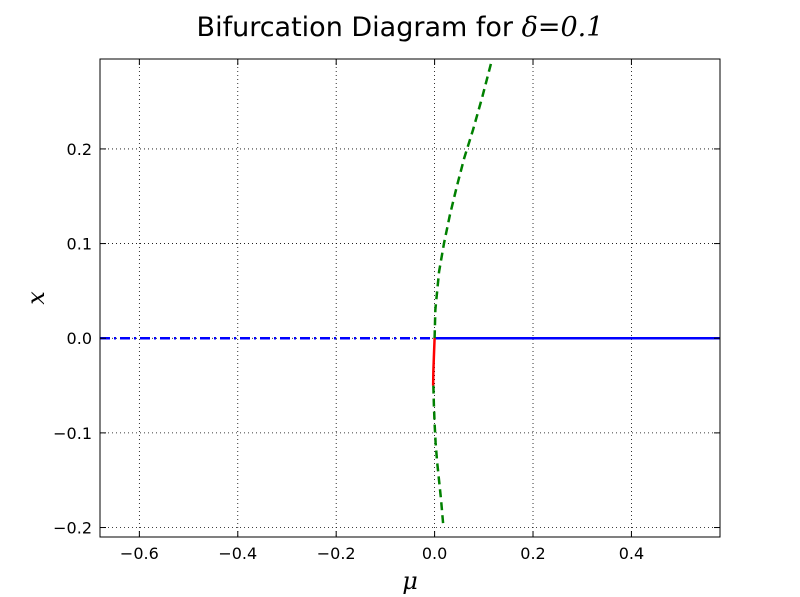 The image size is (800, 597). Describe the element at coordinates (79, 244) in the screenshot. I see `y-tick-label: 0.1` at that location.